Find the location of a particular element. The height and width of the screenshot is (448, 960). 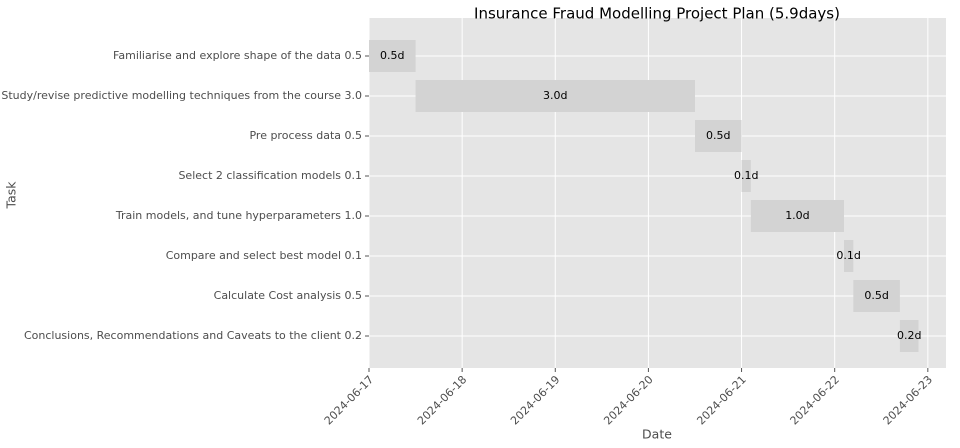

x-tick-label: 2024-06-17 is located at coordinates (349, 400).